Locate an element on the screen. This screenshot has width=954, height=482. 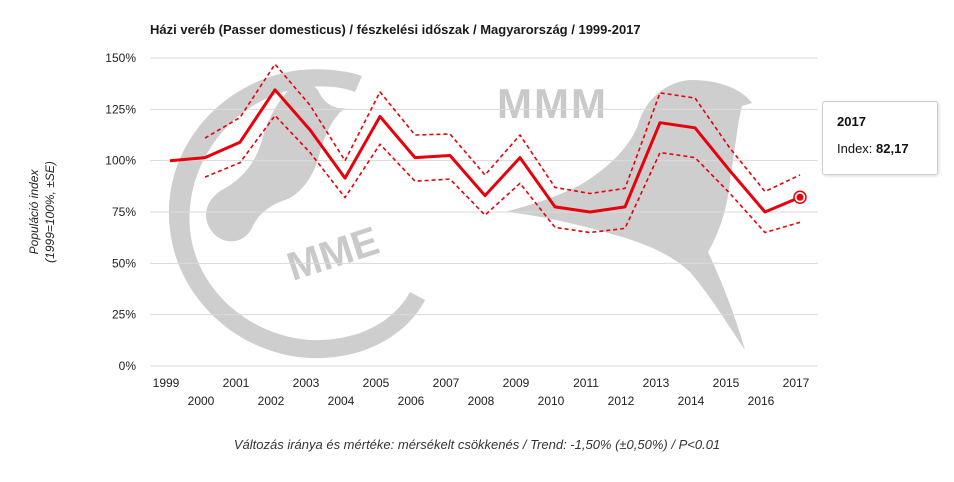
y-tick-label: 100% is located at coordinates (120, 161).